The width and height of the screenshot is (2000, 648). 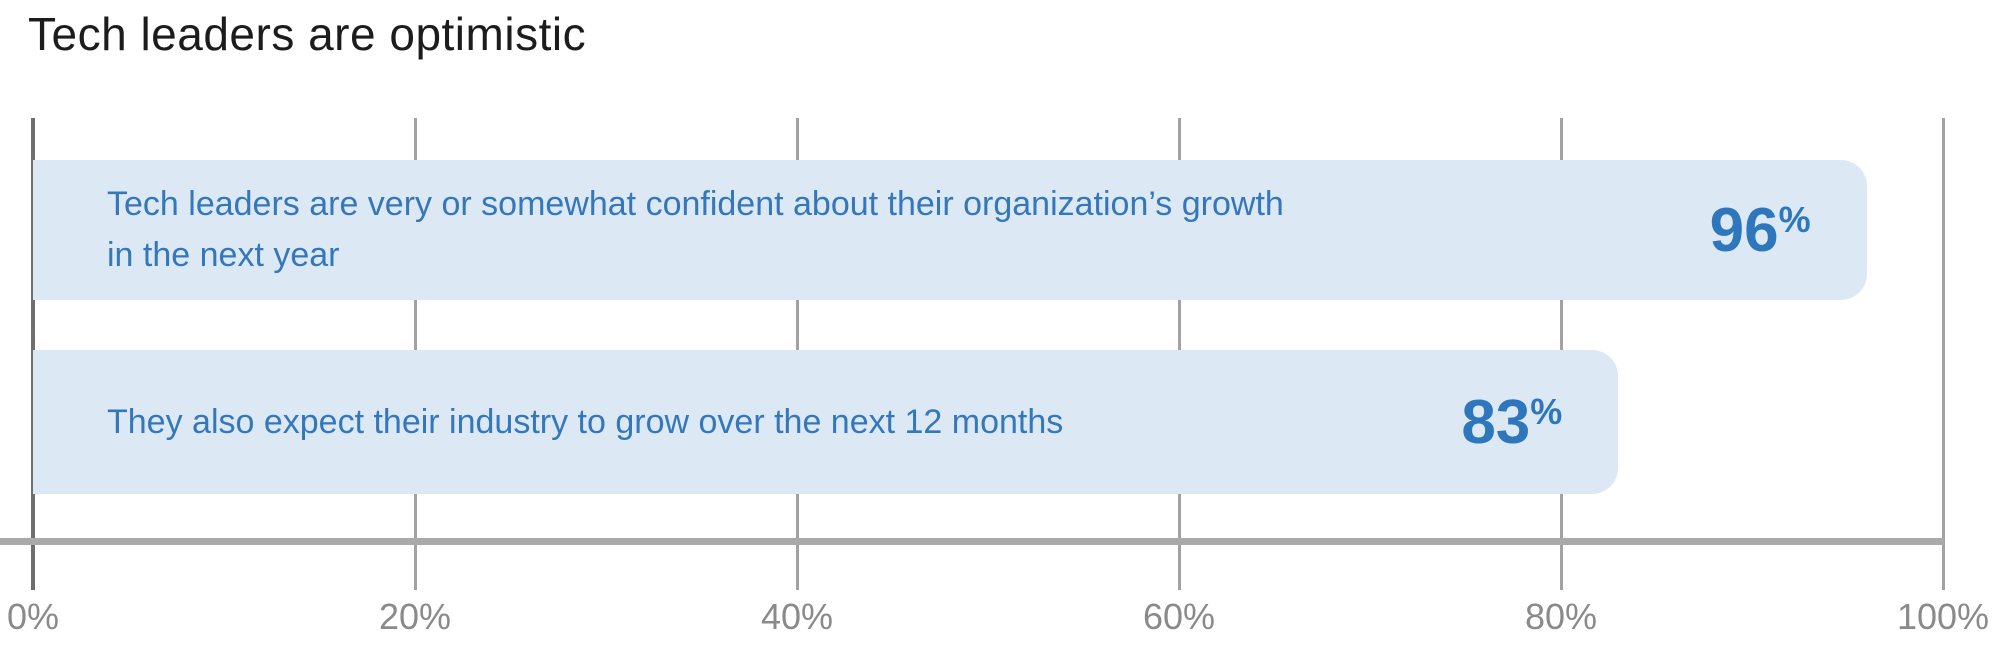 What do you see at coordinates (415, 616) in the screenshot?
I see `x-tick-label-20: 20%` at bounding box center [415, 616].